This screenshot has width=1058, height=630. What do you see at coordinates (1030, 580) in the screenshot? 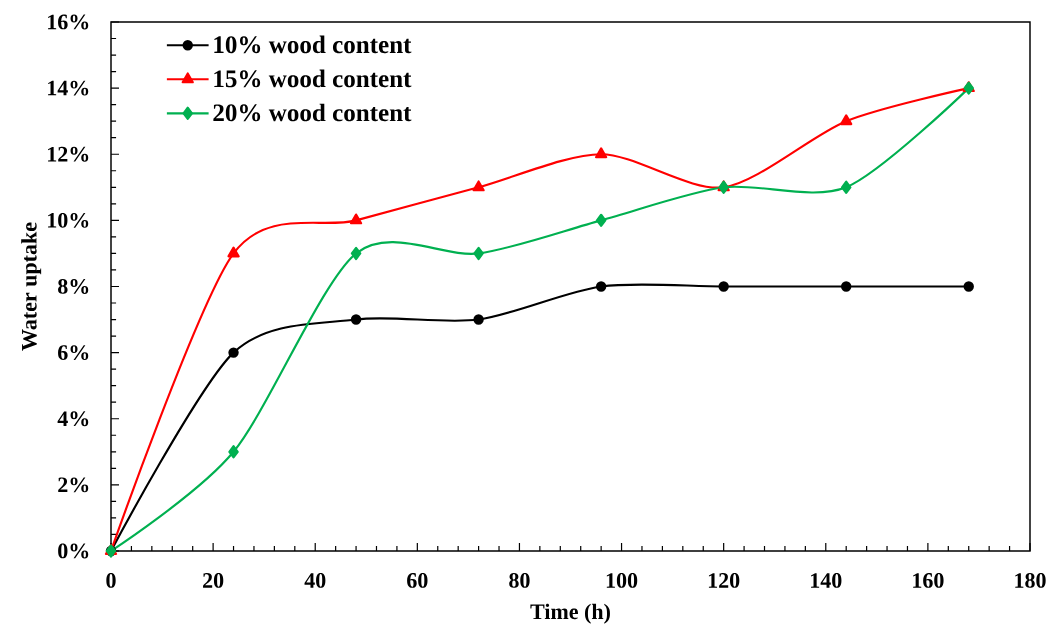
I see `x-tick-label: 180` at bounding box center [1030, 580].